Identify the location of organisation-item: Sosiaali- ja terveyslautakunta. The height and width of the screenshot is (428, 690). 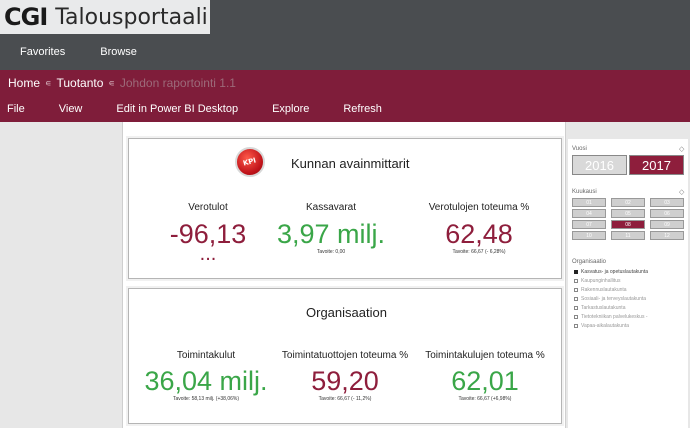
(610, 299).